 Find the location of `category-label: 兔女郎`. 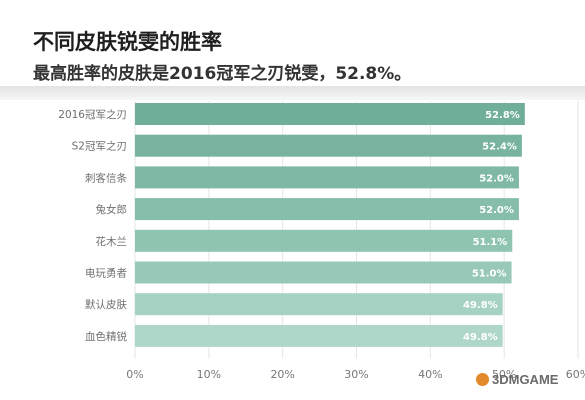

category-label: 兔女郎 is located at coordinates (112, 209).